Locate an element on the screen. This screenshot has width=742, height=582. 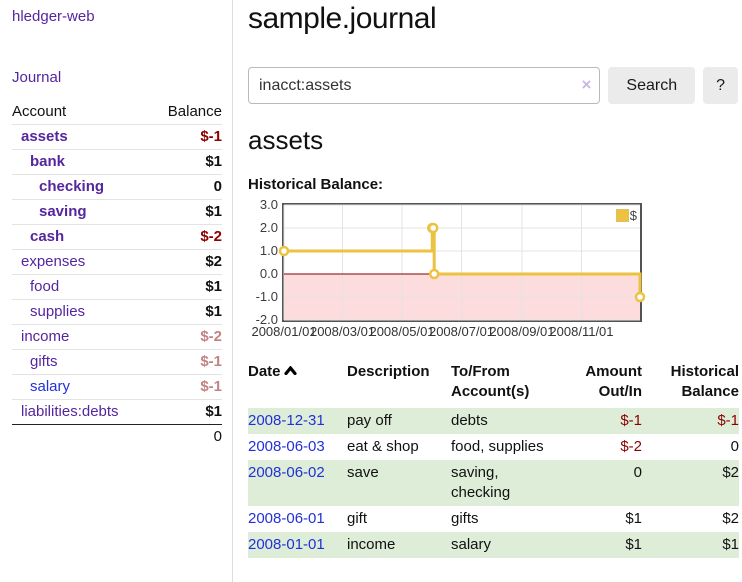
account-row-liabilities-debts: liabilities:debts $1 is located at coordinates (117, 411).